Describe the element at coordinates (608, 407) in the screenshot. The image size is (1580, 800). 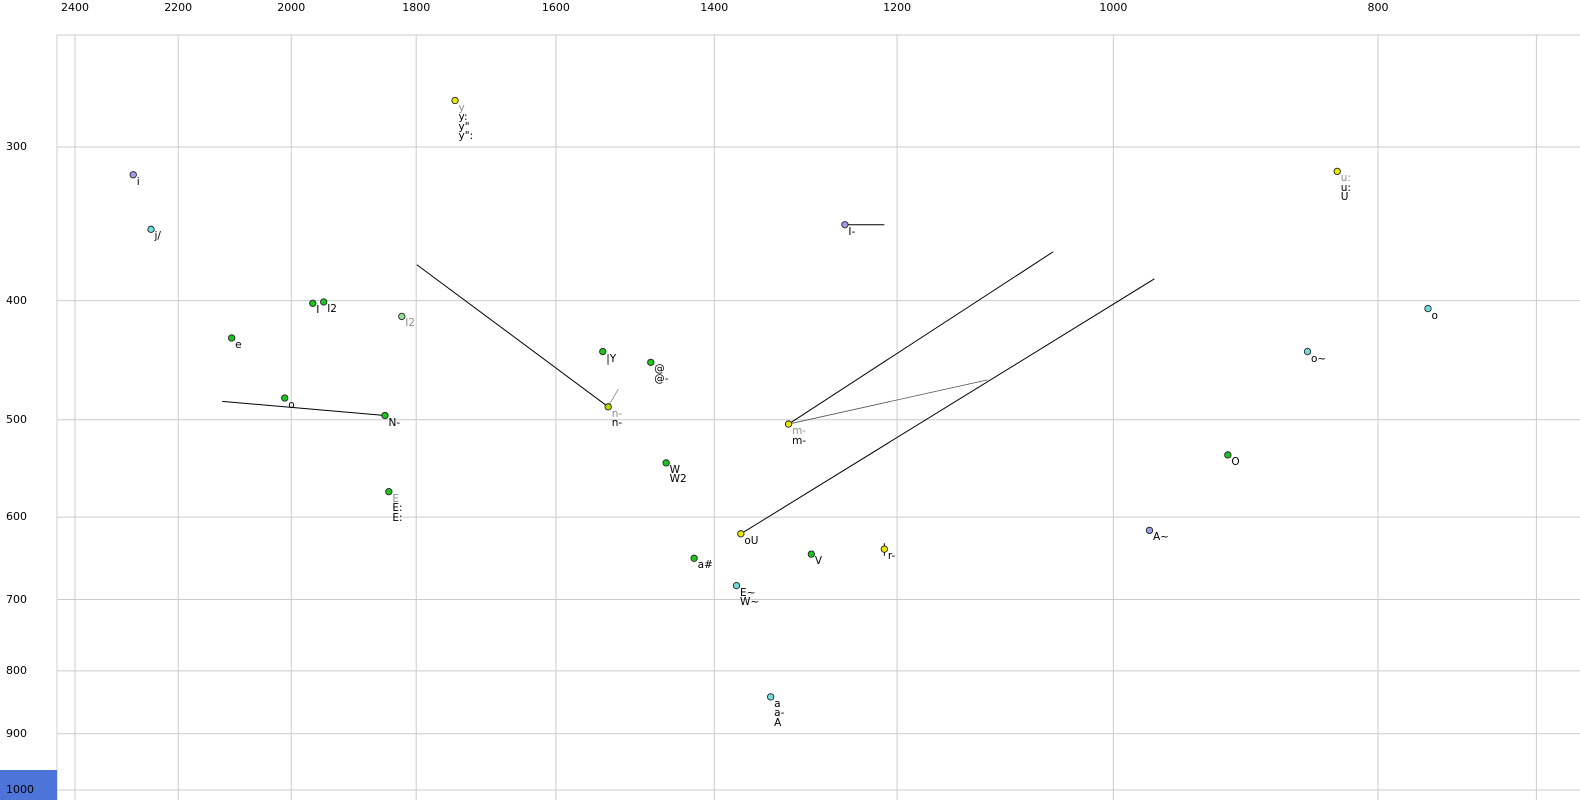
I see `data-point-n-` at that location.